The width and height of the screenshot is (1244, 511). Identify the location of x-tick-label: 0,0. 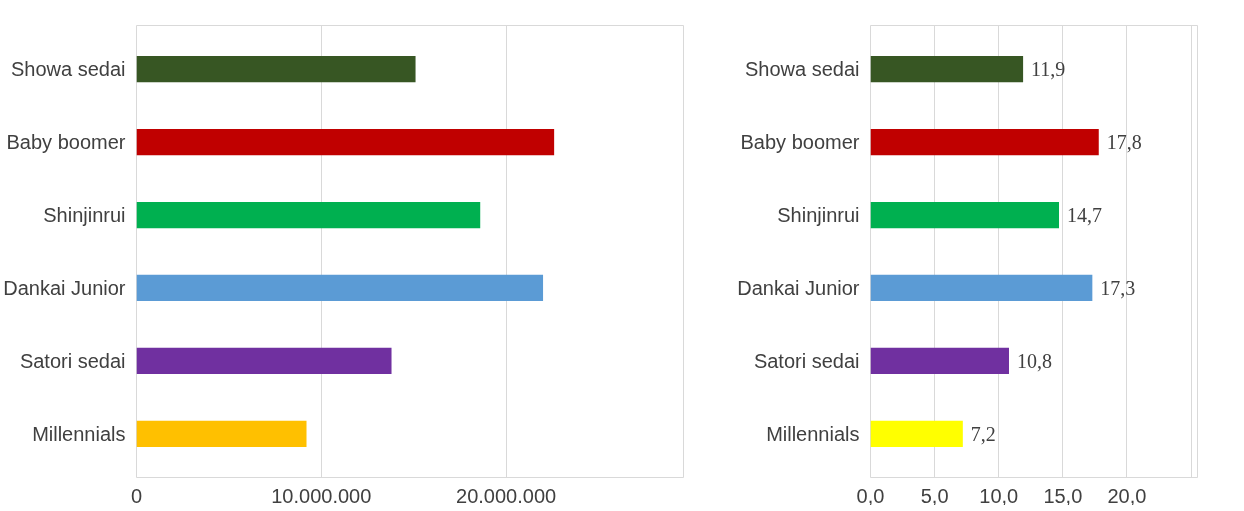
(870, 495).